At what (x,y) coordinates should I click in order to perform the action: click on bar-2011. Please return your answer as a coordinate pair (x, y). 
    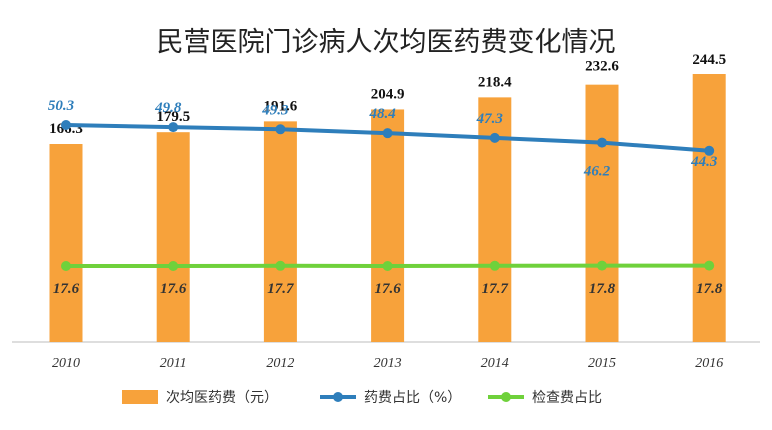
    Looking at the image, I should click on (173, 237).